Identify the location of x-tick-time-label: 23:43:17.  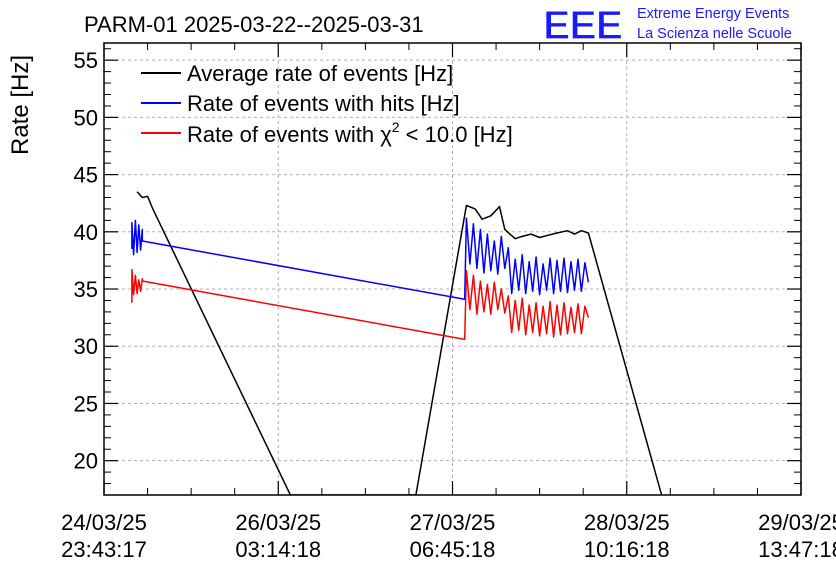
(104, 549).